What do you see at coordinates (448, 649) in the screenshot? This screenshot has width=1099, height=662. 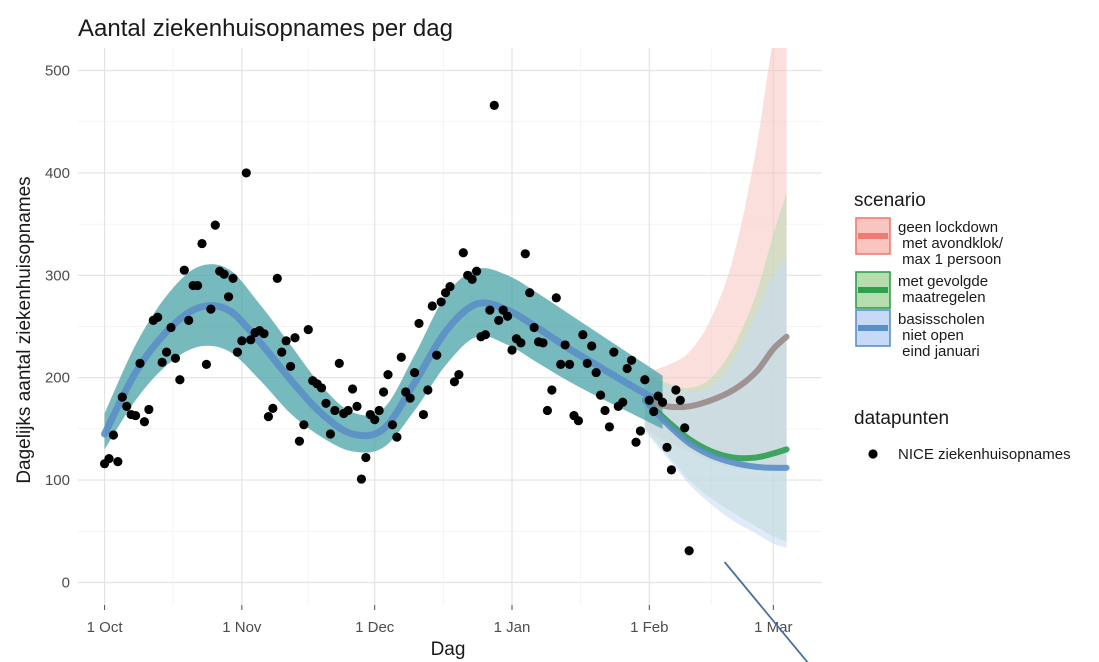 I see `x-axis-title: Dag` at bounding box center [448, 649].